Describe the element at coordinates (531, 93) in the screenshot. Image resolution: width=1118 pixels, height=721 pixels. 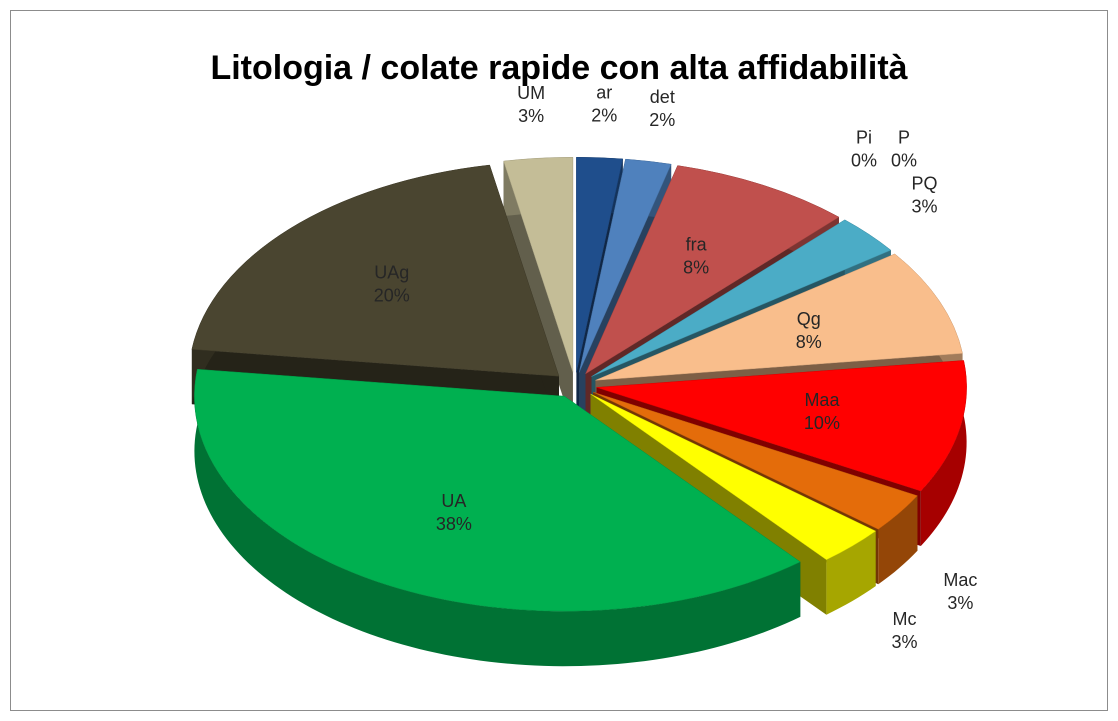
I see `data-label-category: UM` at that location.